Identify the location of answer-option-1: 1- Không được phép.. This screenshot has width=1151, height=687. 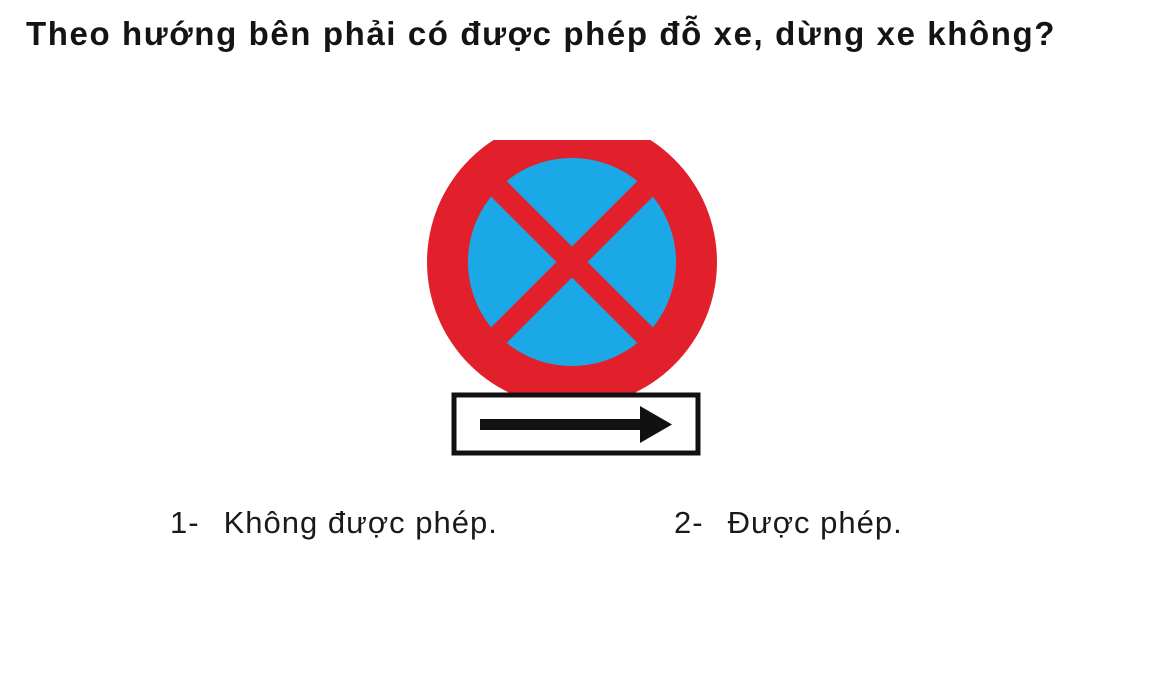
(334, 523).